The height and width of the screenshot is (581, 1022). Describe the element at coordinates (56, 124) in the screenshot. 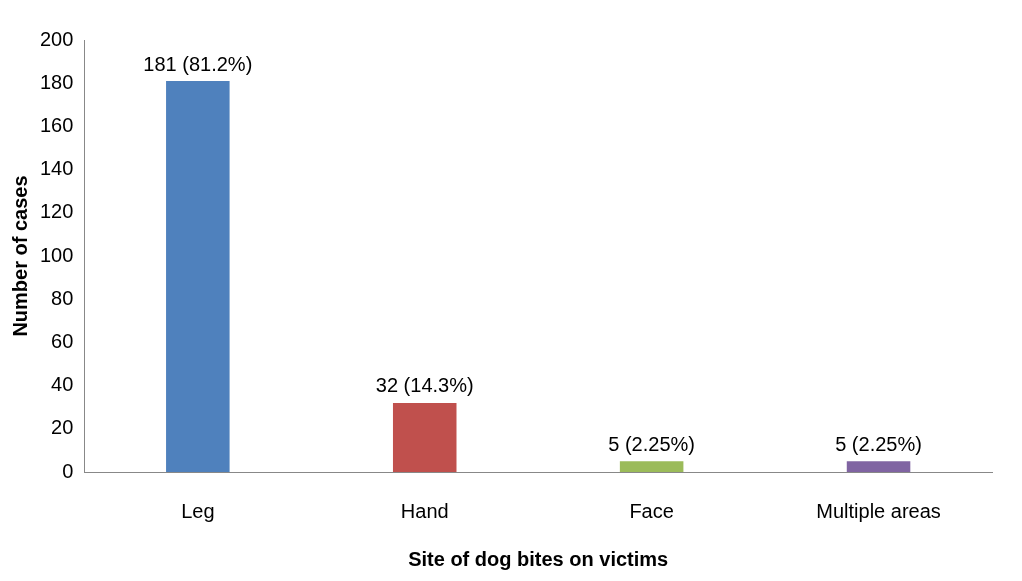

I see `y-tick-label: 160` at that location.